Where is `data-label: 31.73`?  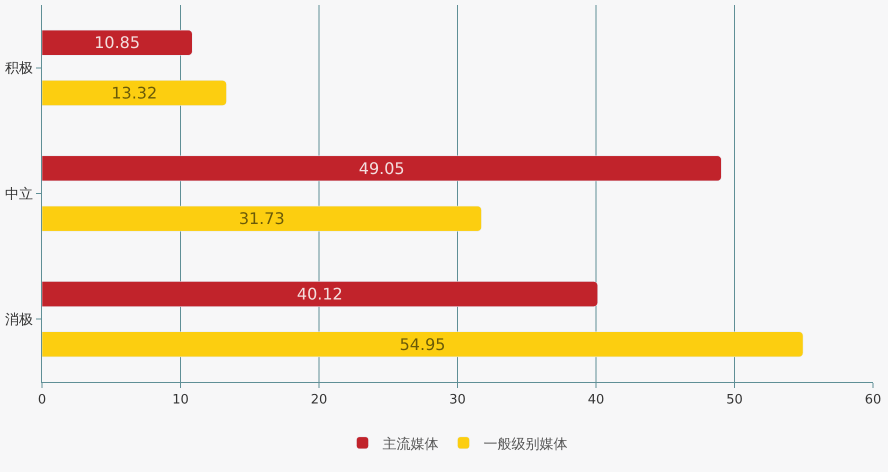
data-label: 31.73 is located at coordinates (261, 218).